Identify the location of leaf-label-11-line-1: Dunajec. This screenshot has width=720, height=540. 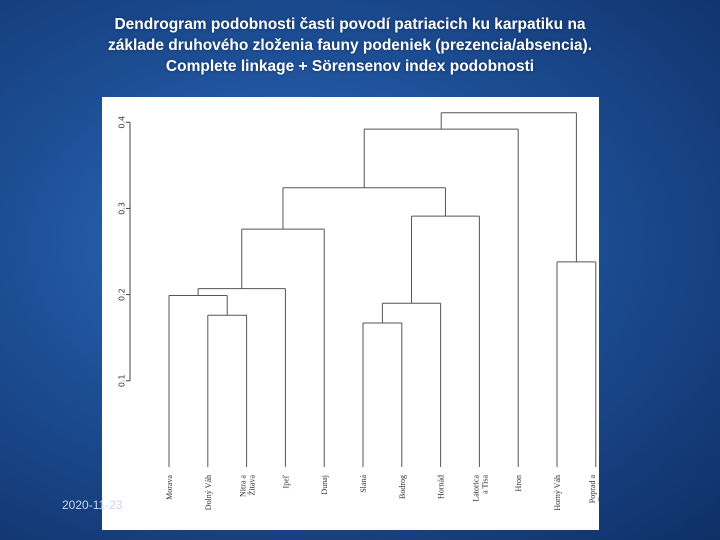
(598, 488).